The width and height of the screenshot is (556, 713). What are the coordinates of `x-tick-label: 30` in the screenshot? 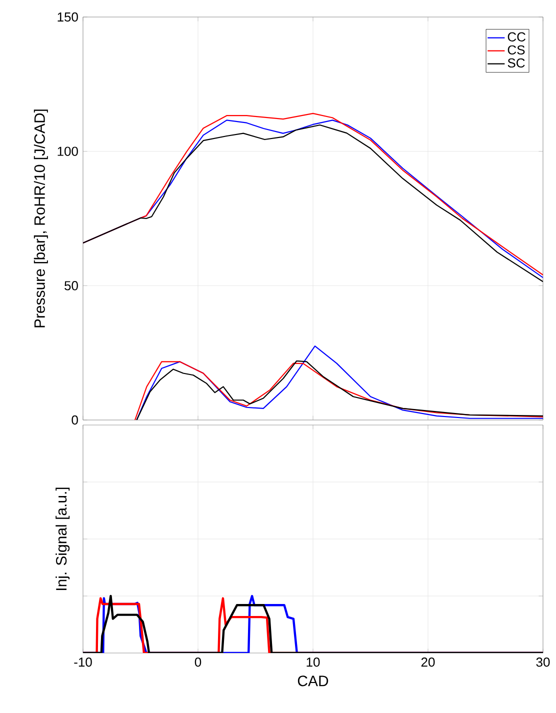 It's located at (543, 662).